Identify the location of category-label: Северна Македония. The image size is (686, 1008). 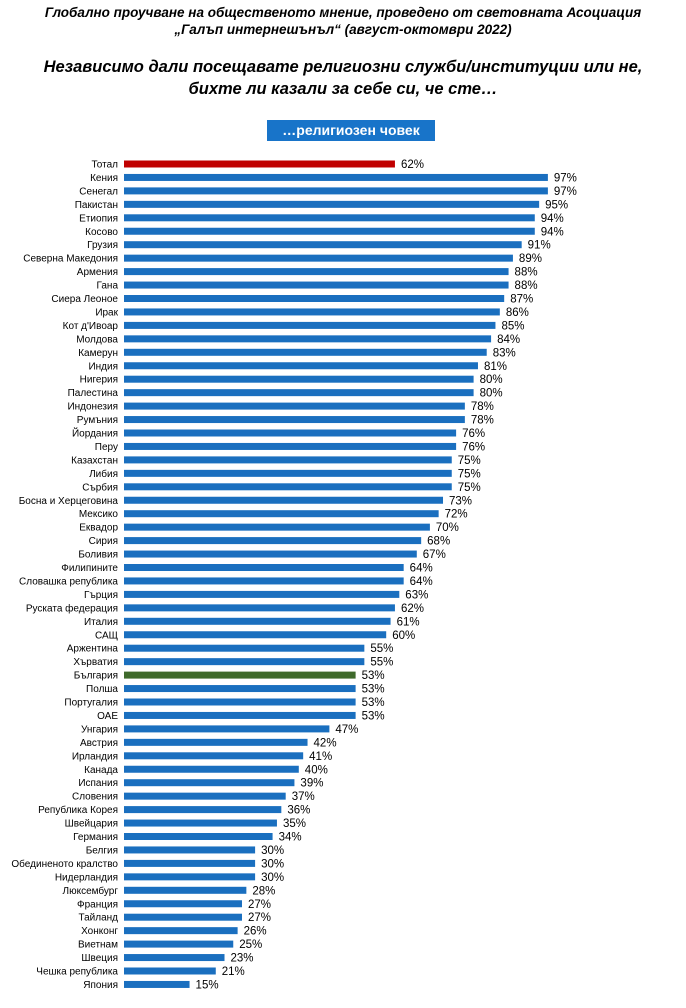
(70, 259).